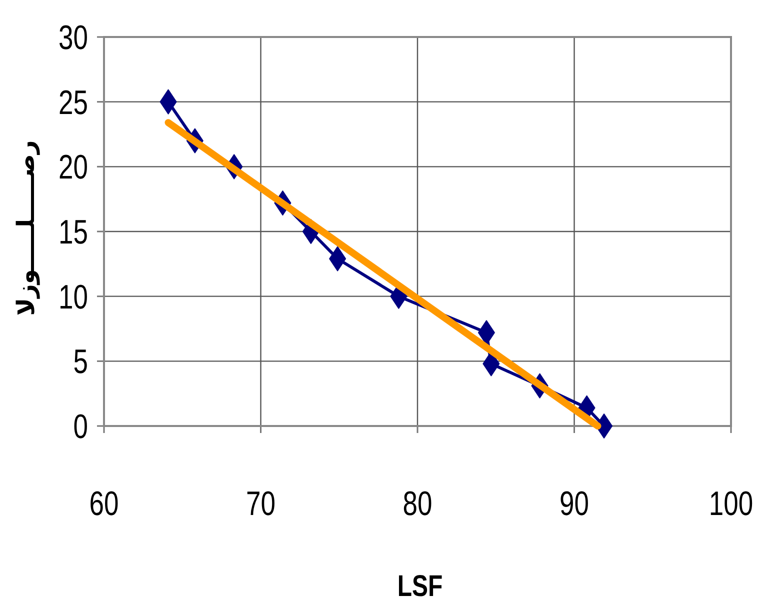 This screenshot has width=760, height=612. Describe the element at coordinates (73, 167) in the screenshot. I see `y-tick-label: 20` at that location.